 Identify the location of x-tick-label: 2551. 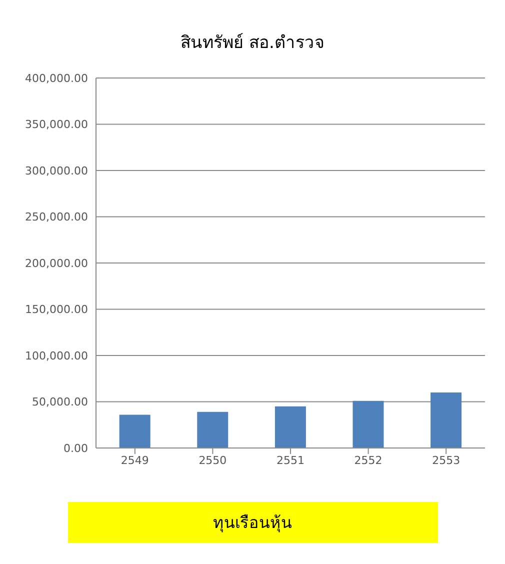
(290, 460).